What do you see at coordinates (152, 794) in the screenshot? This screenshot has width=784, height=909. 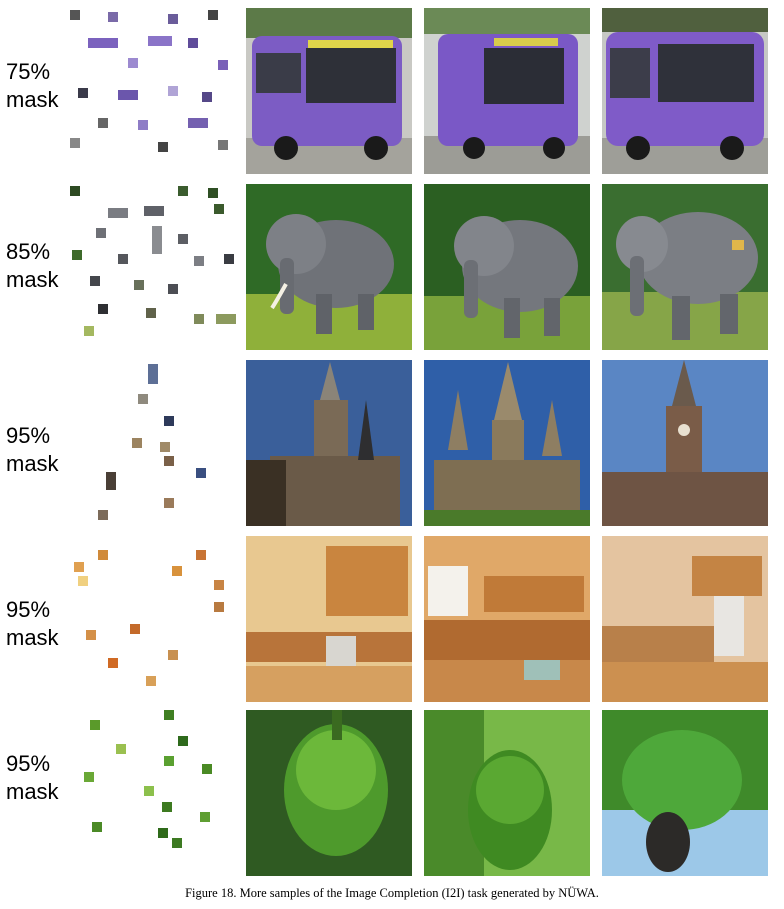 I see `masked-input-bananas` at bounding box center [152, 794].